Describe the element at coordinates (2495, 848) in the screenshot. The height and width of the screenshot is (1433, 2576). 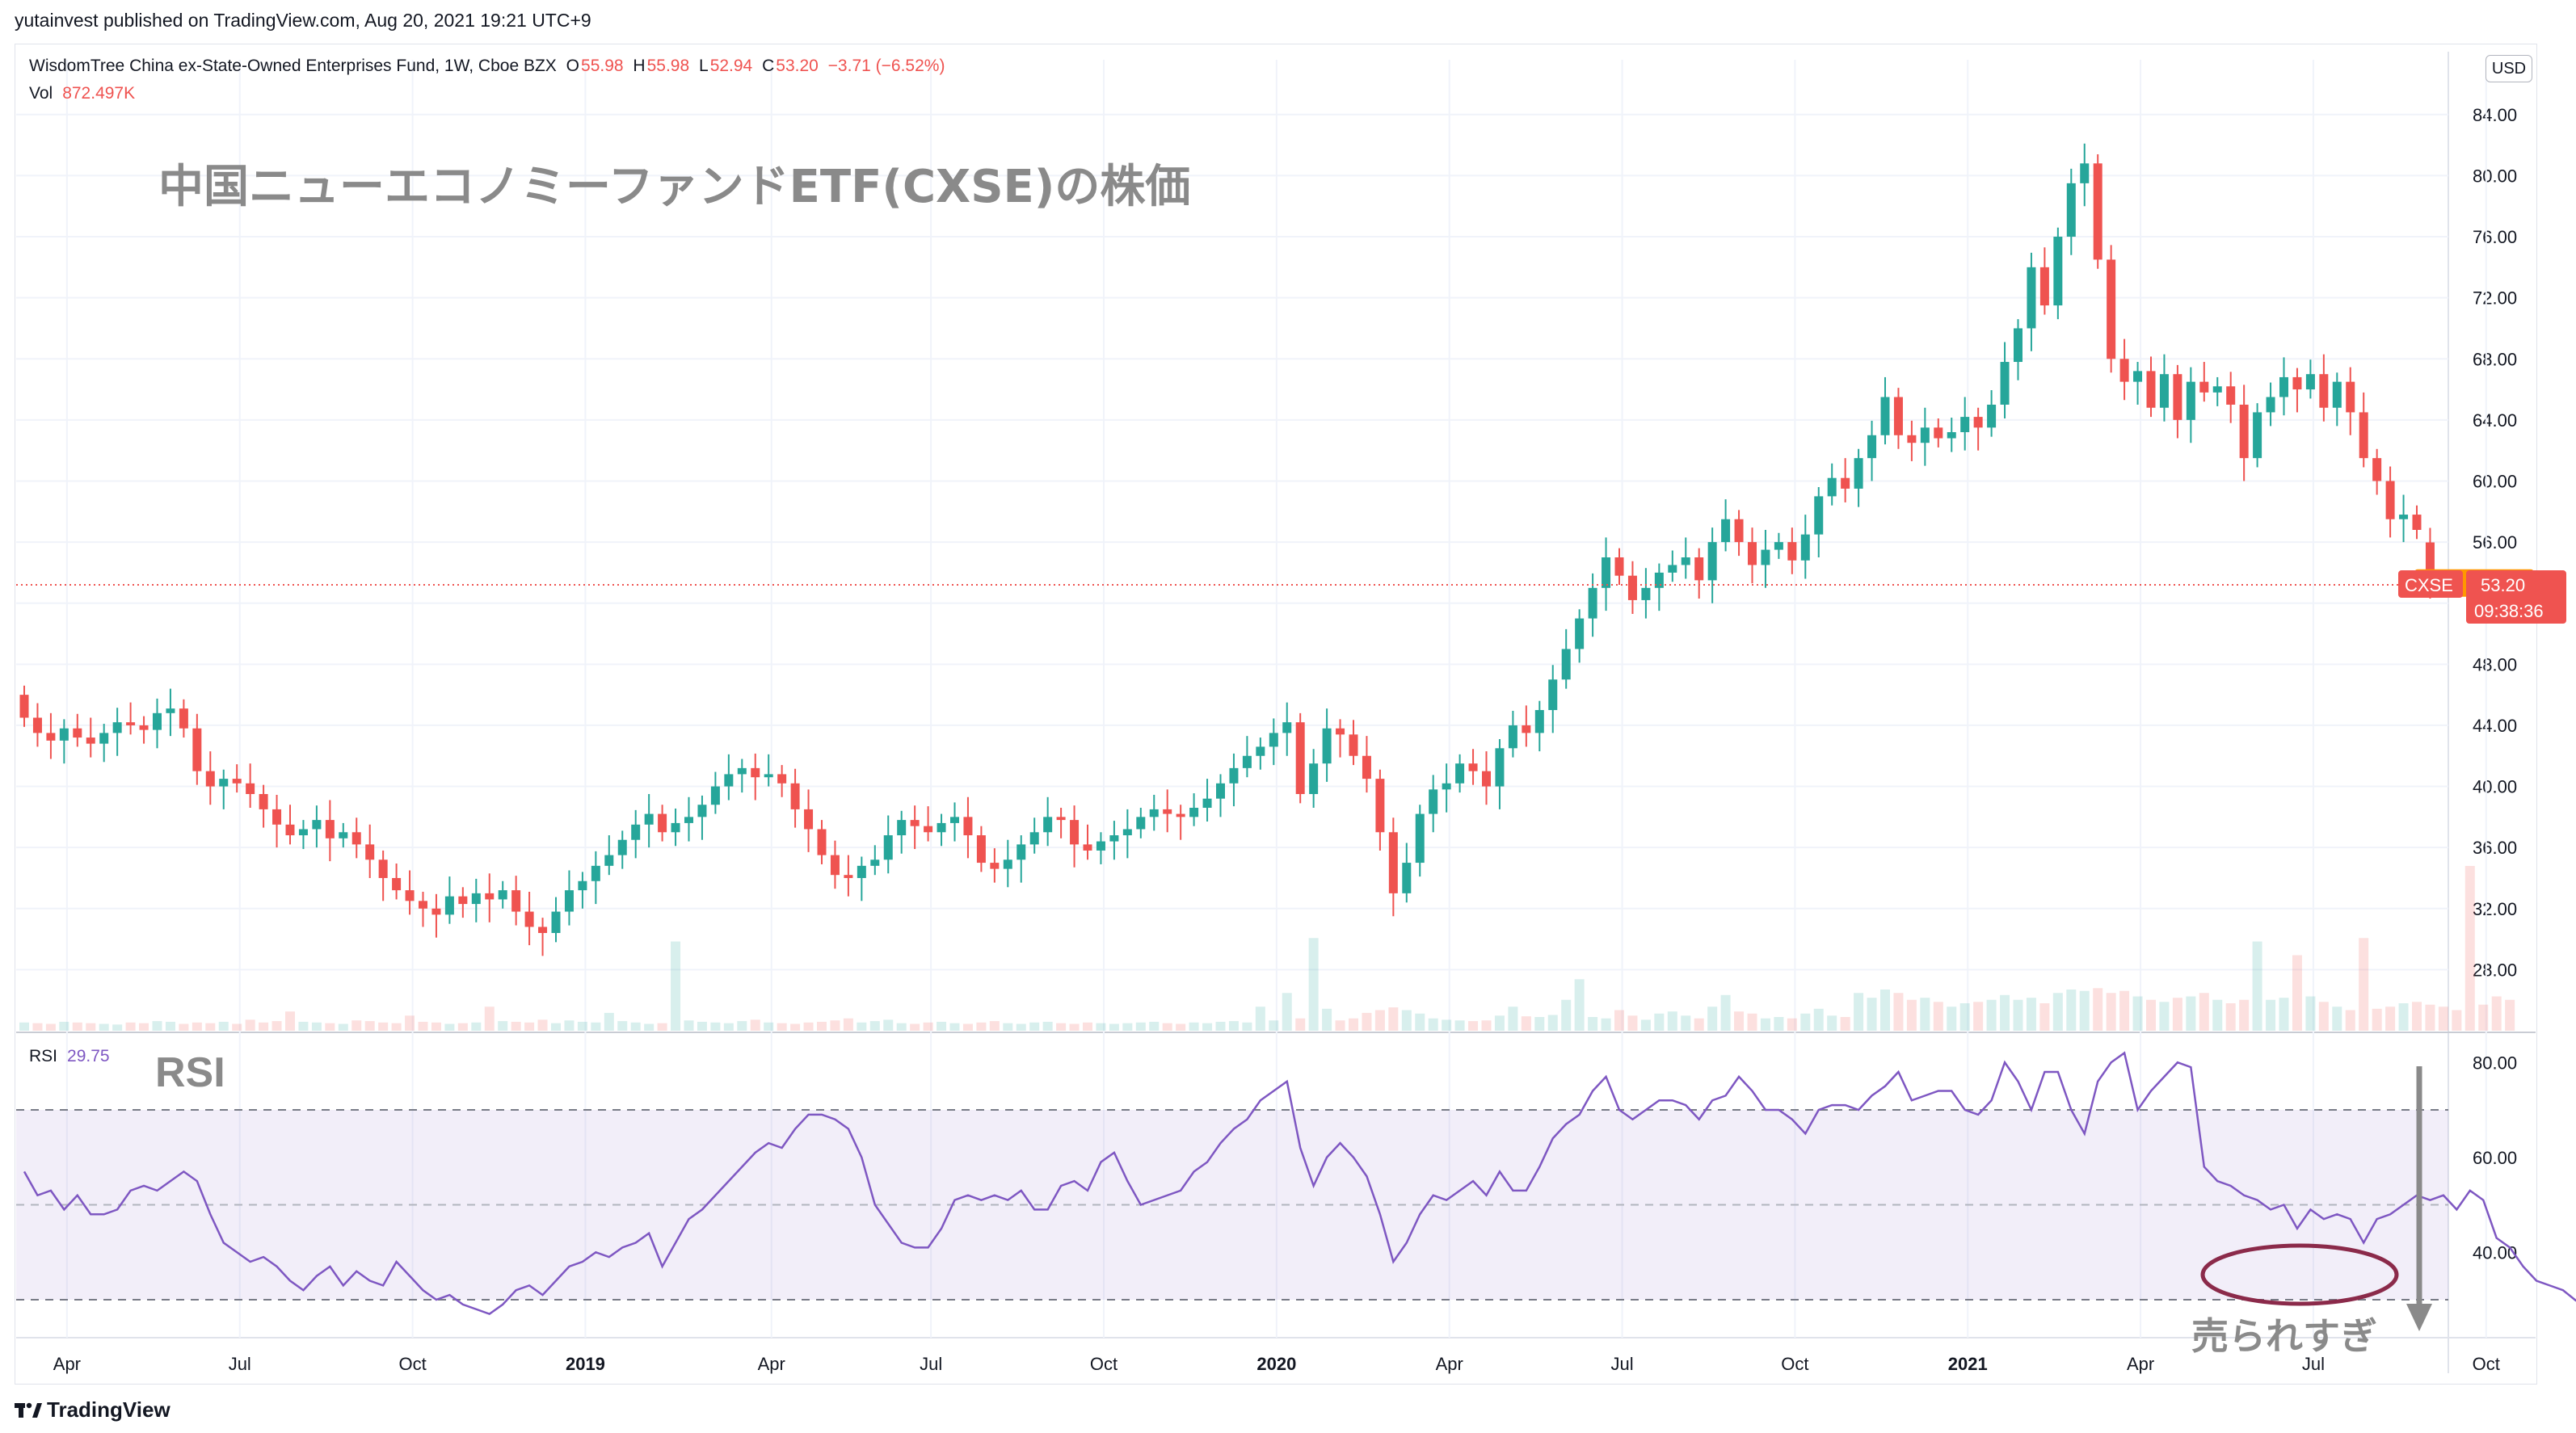
I see `price-tick-label: 36.00` at that location.